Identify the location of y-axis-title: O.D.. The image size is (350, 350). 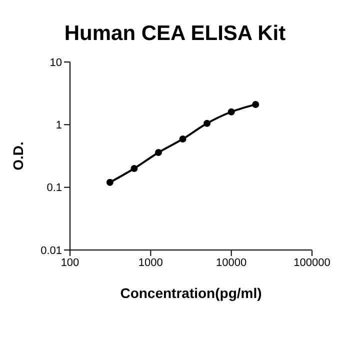
(18, 156).